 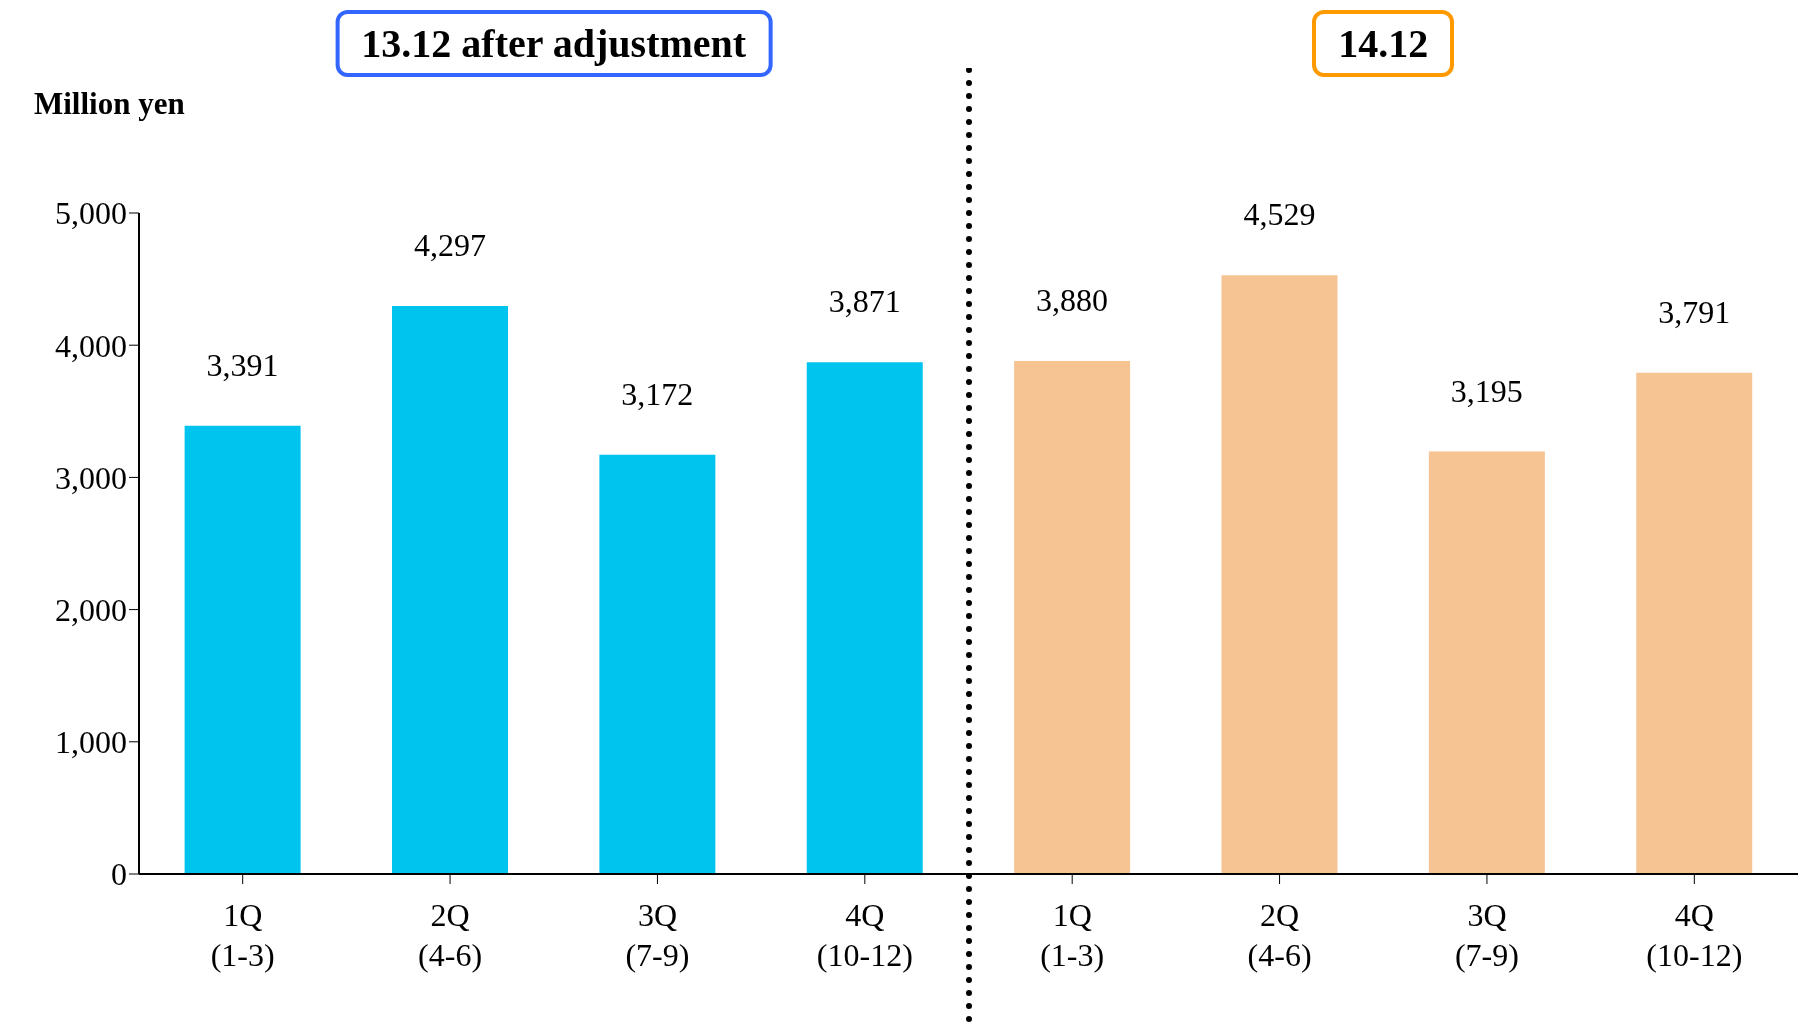 What do you see at coordinates (242, 364) in the screenshot?
I see `data-label: 3,391` at bounding box center [242, 364].